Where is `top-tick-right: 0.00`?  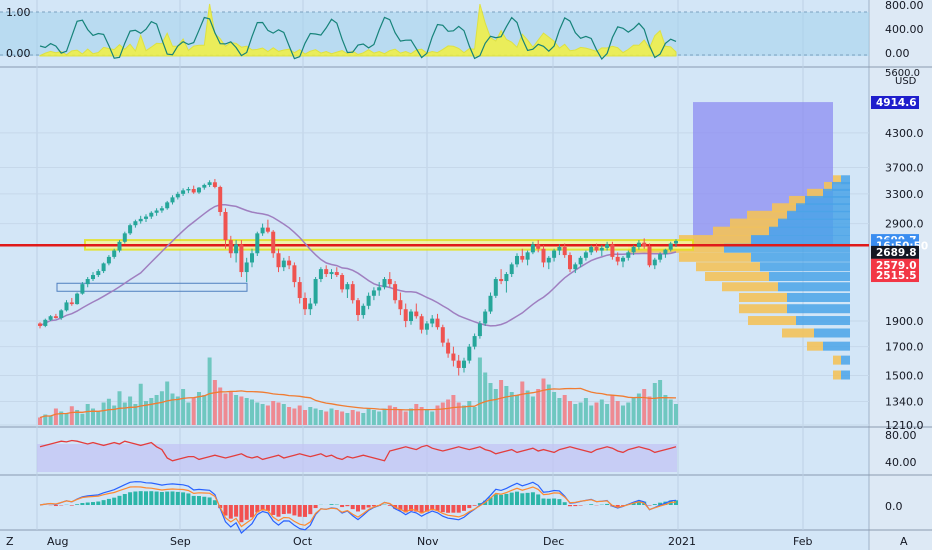
top-tick-right: 0.00 is located at coordinates (897, 53).